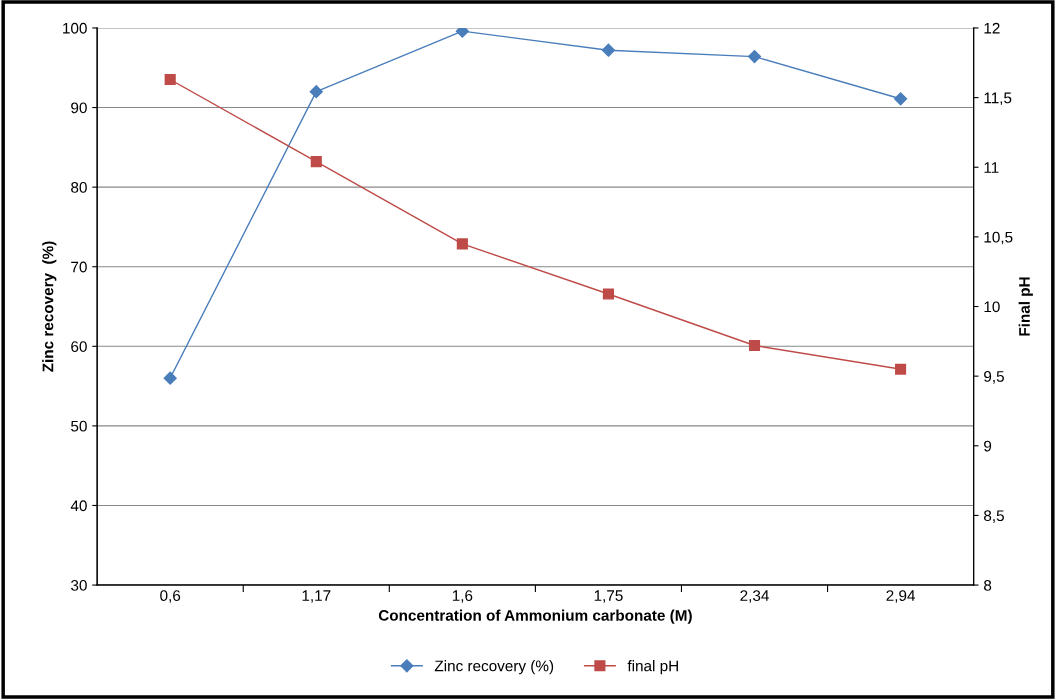  Describe the element at coordinates (608, 596) in the screenshot. I see `x-tick-label: 1,75` at that location.